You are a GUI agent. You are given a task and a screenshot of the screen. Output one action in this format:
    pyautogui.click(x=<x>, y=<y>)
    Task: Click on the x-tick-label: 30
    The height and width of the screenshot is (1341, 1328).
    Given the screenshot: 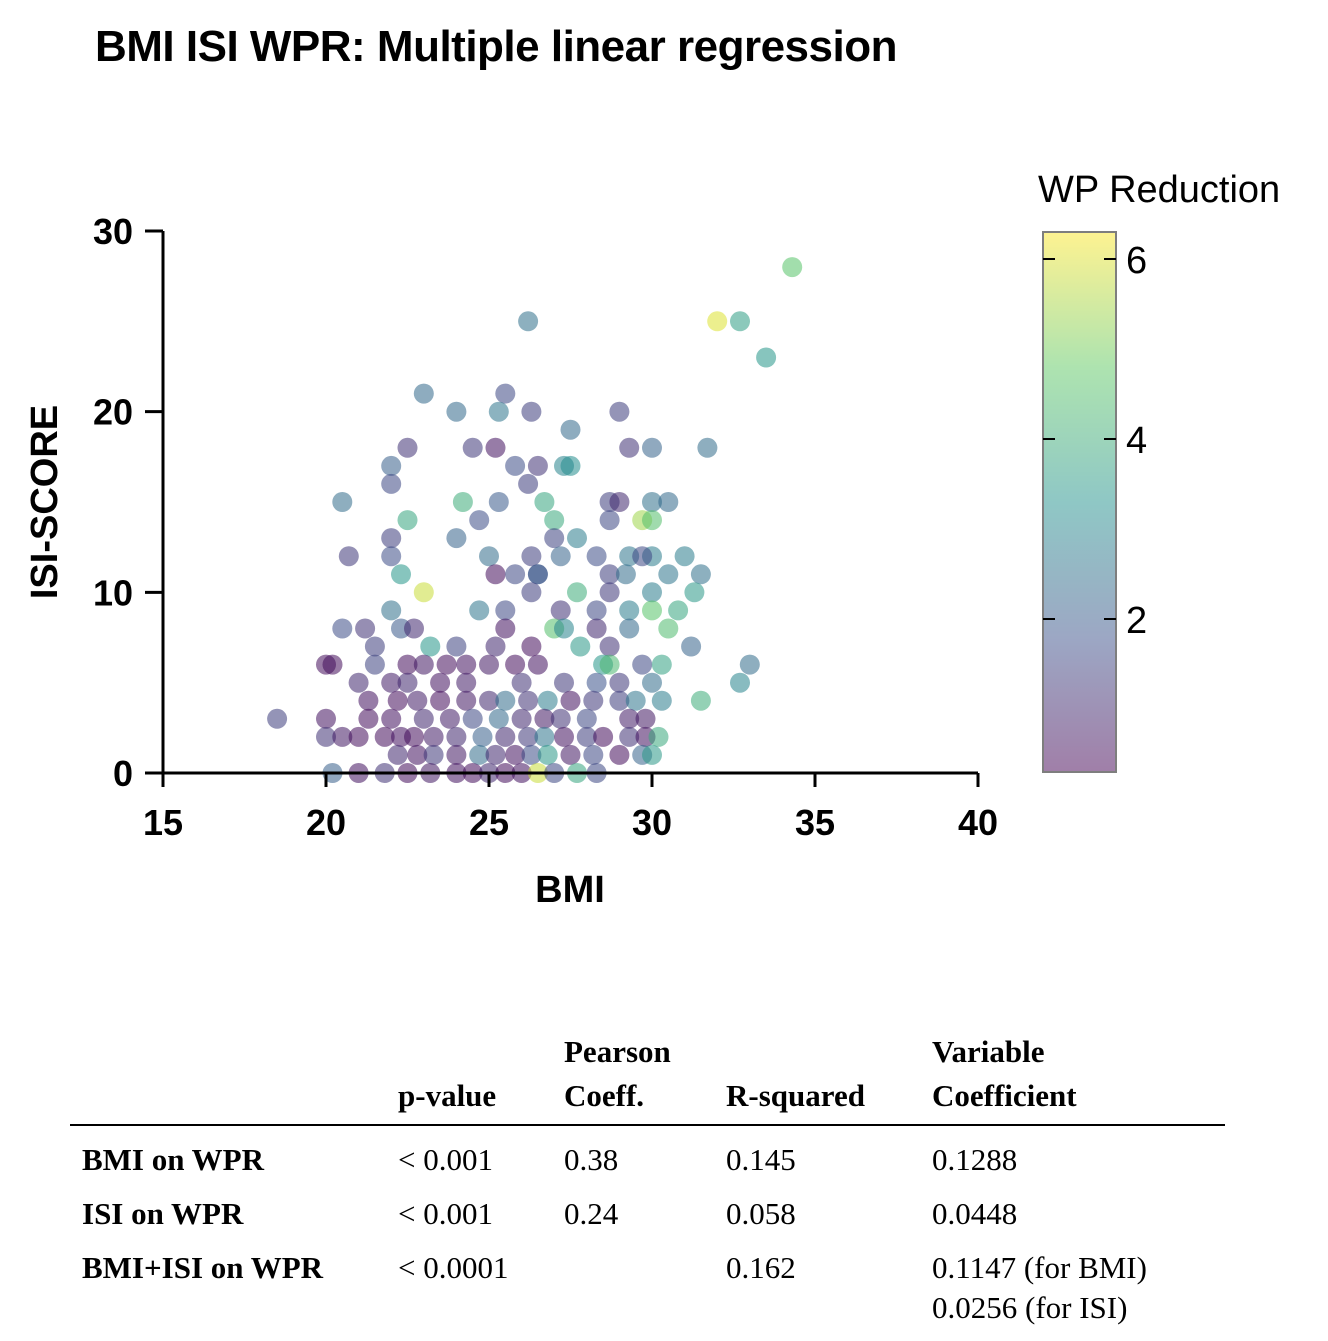 What is the action you would take?
    pyautogui.click(x=652, y=822)
    